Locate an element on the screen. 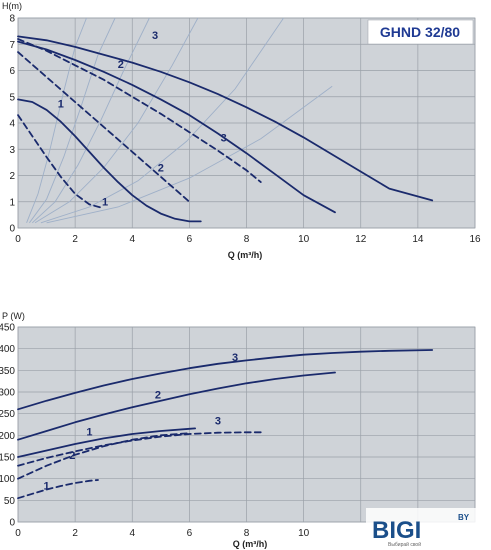 The image size is (491, 550). y-tick-label: 300 is located at coordinates (7, 393).